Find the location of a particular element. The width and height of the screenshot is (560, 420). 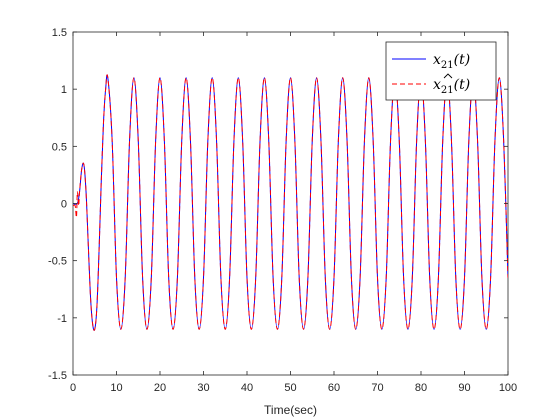

x-tick-label: 70 is located at coordinates (377, 388).